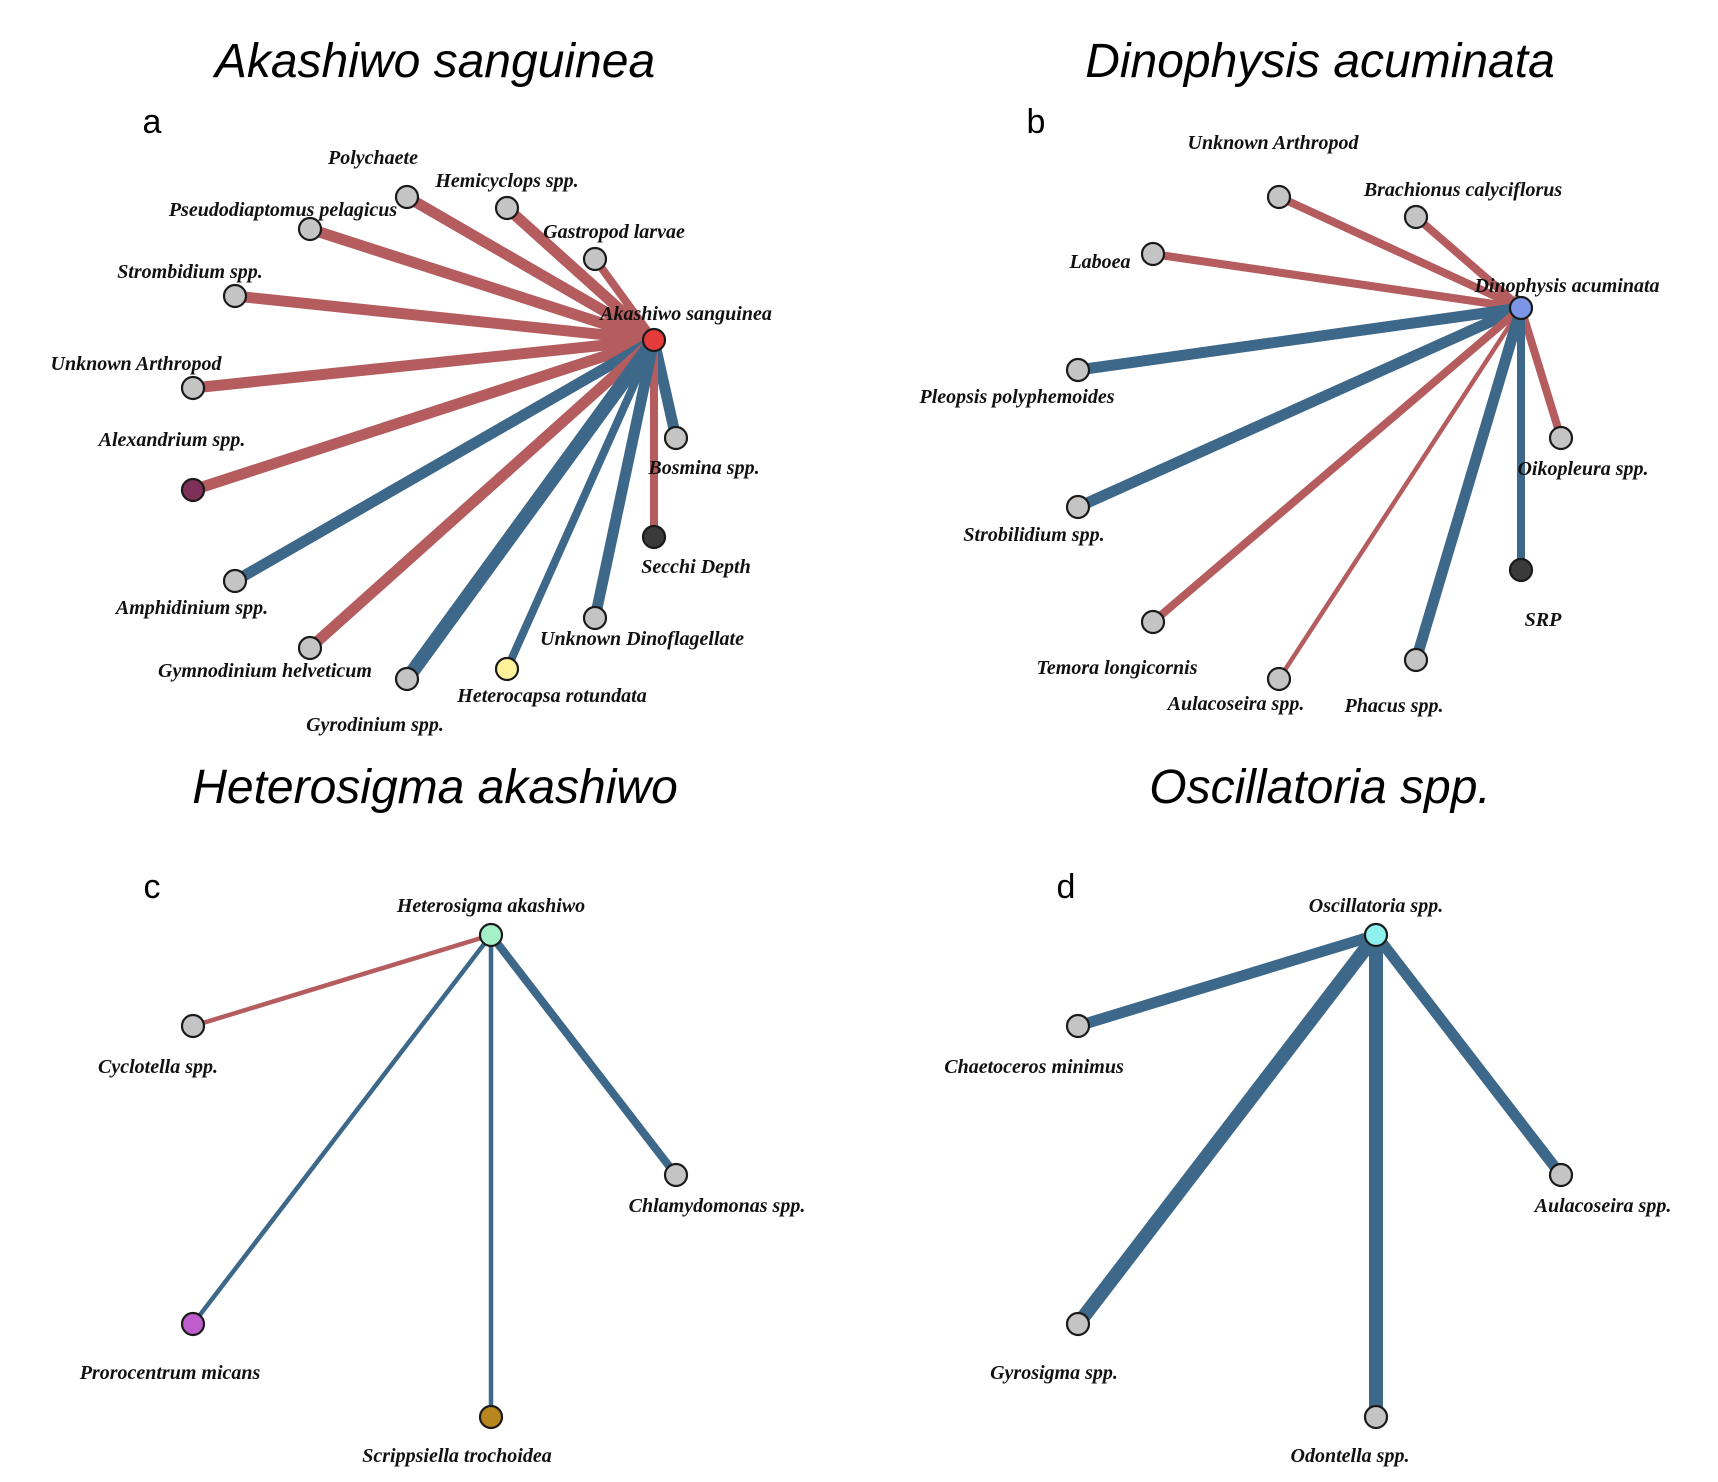  Describe the element at coordinates (1036, 122) in the screenshot. I see `panel-letter-b: b` at that location.